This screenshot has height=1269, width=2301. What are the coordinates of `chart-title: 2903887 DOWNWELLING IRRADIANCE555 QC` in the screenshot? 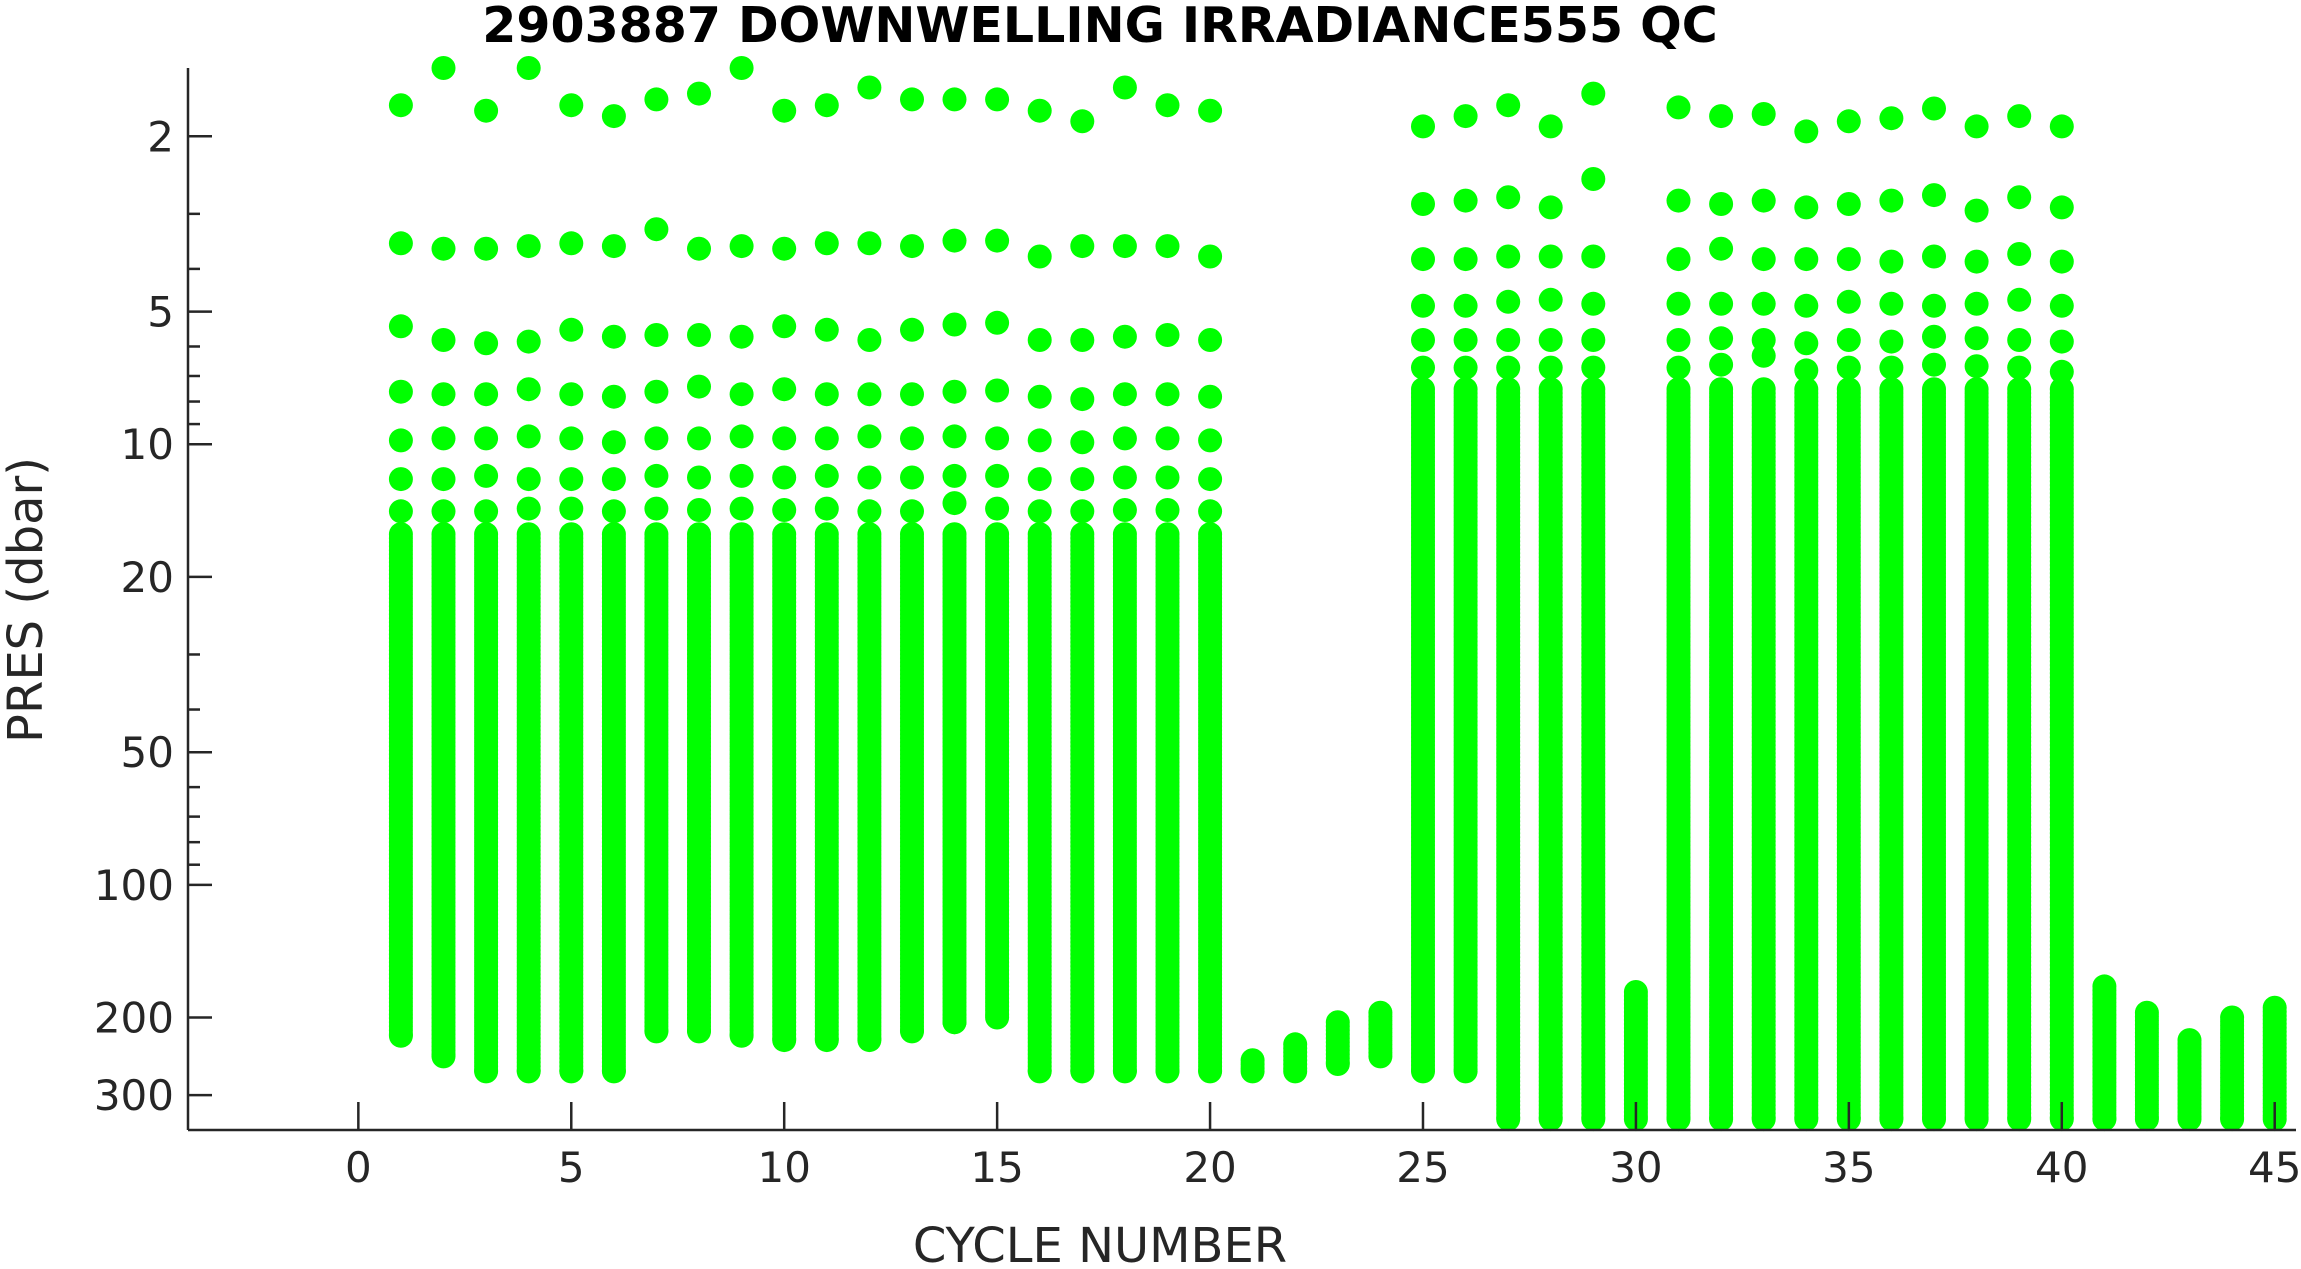 It's located at (1099, 27).